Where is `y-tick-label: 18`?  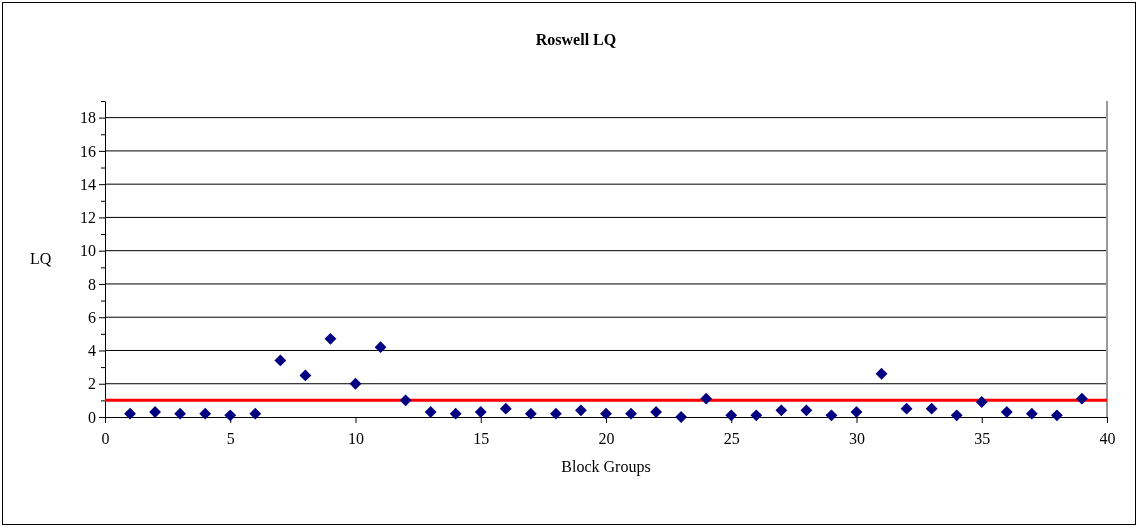 y-tick-label: 18 is located at coordinates (88, 118).